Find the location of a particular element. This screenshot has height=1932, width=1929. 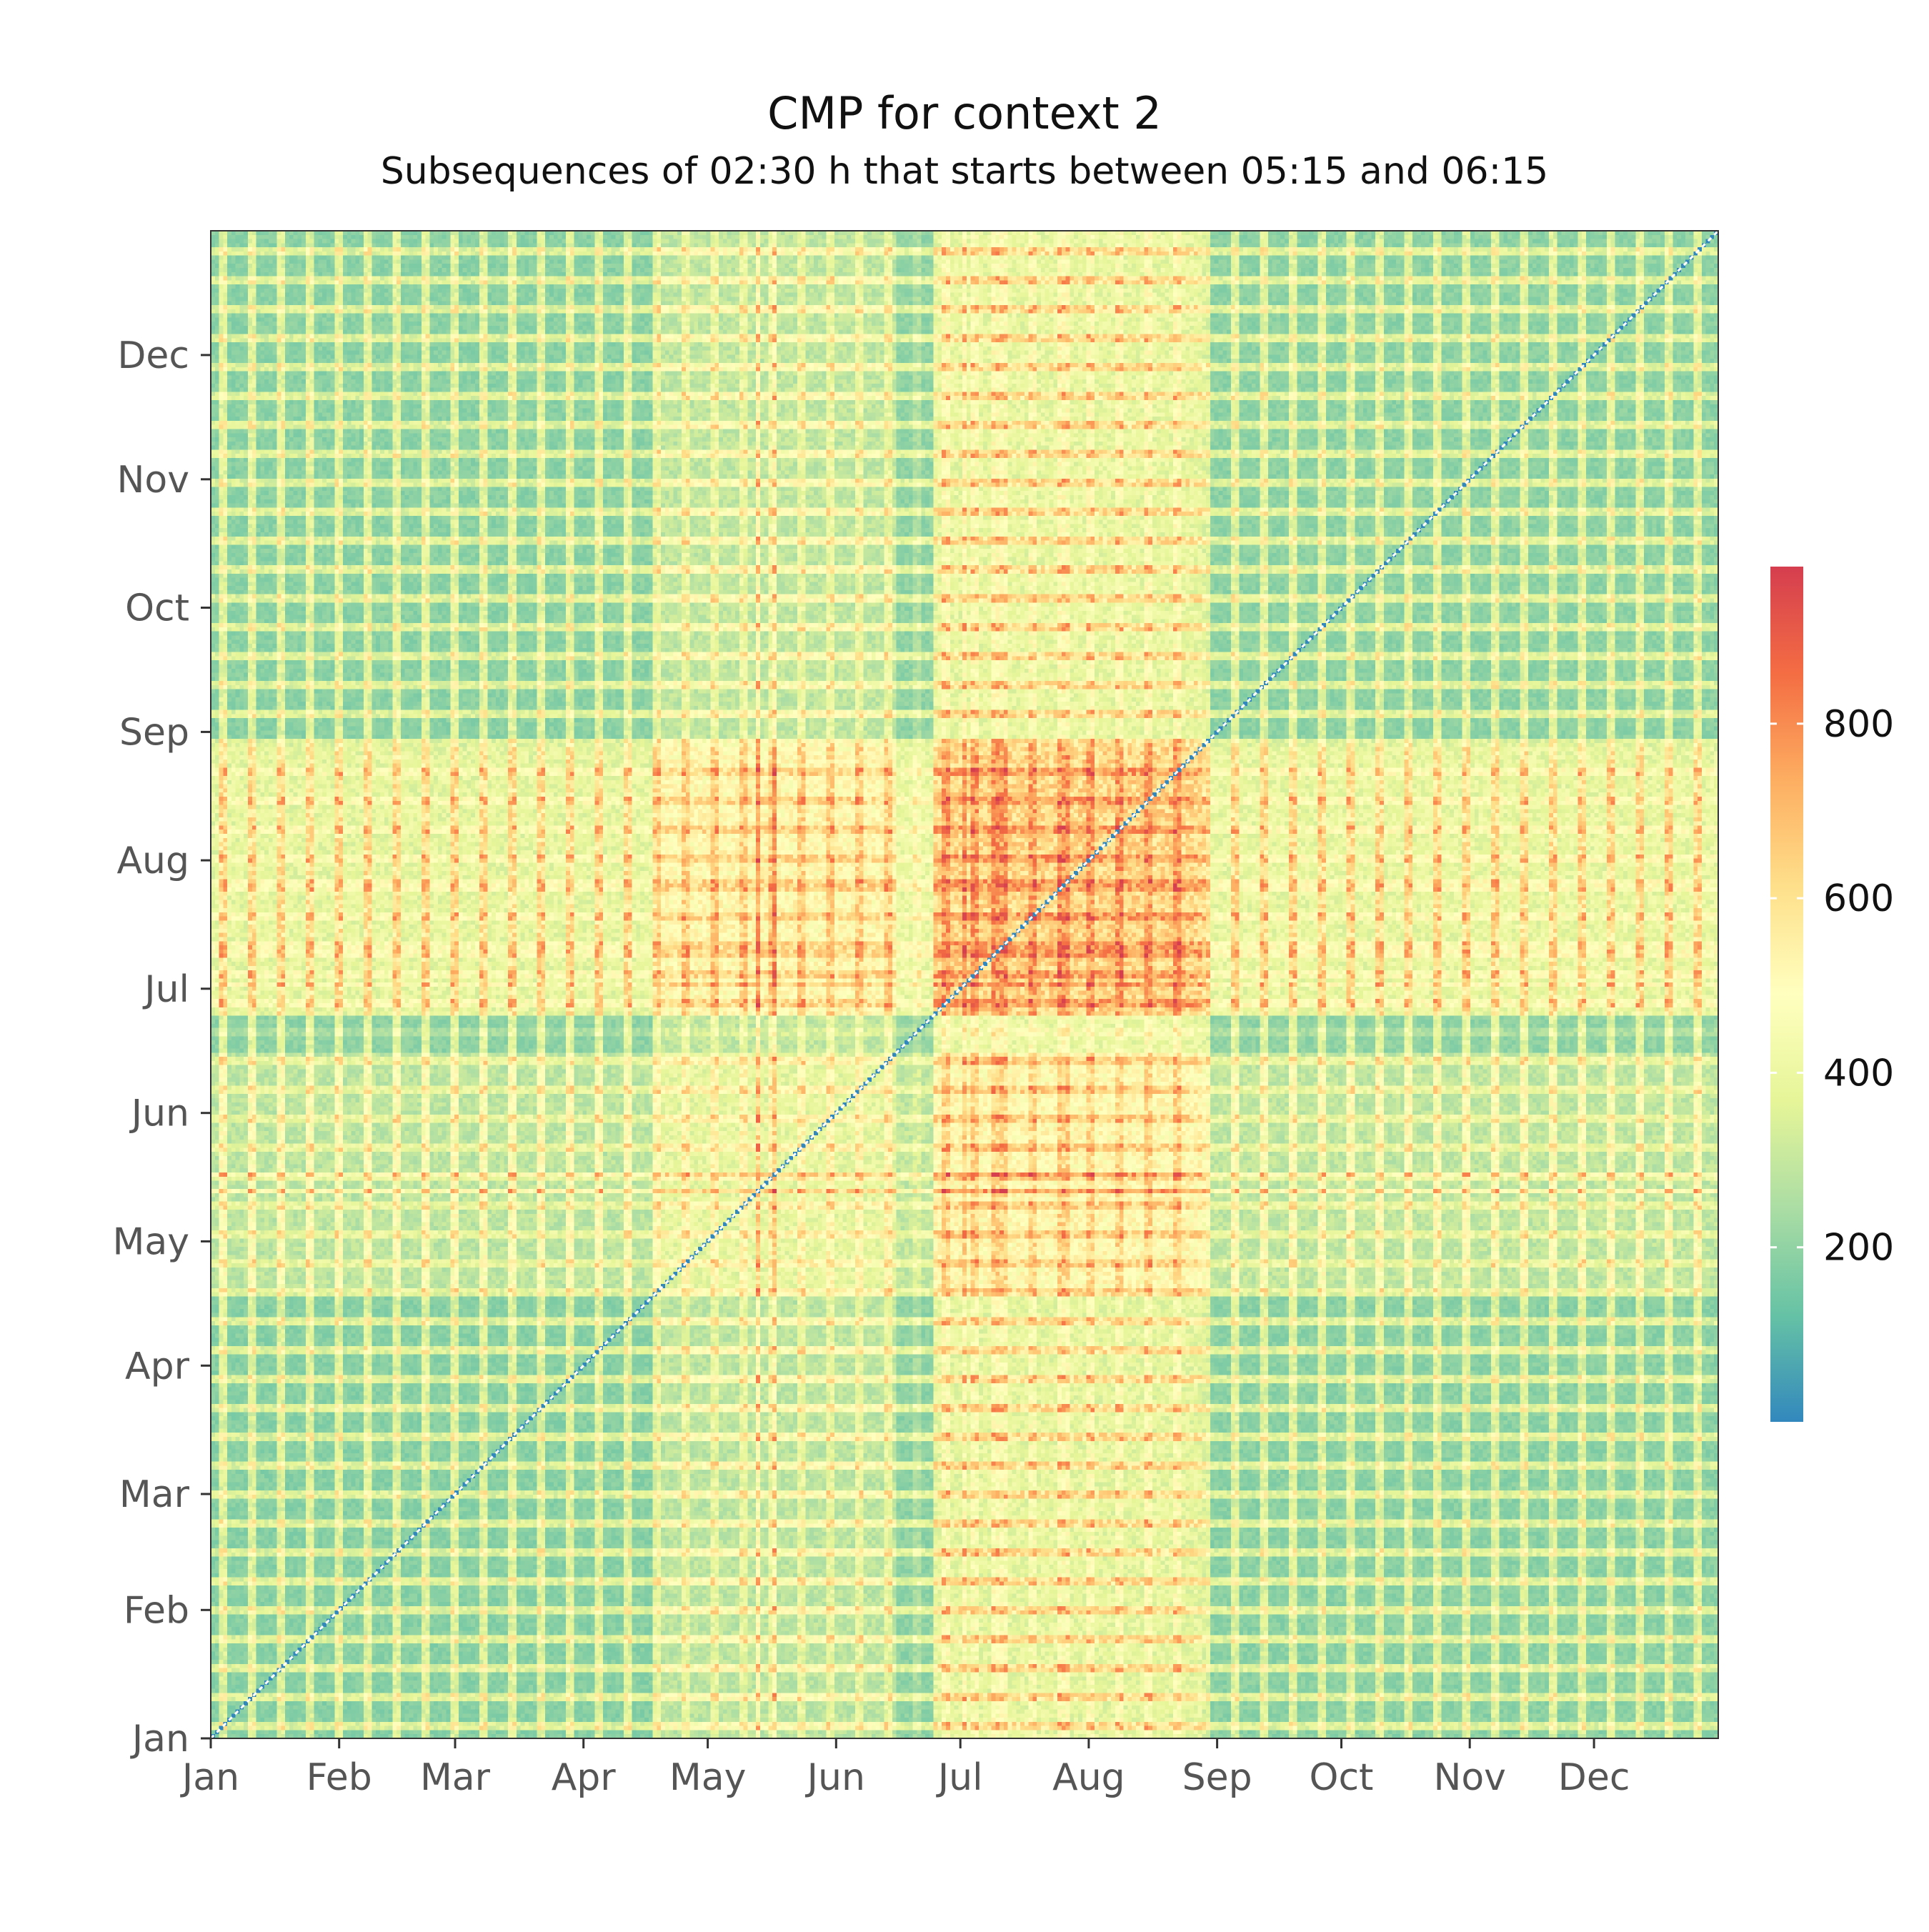

x-tick-label: Apr is located at coordinates (584, 1777).